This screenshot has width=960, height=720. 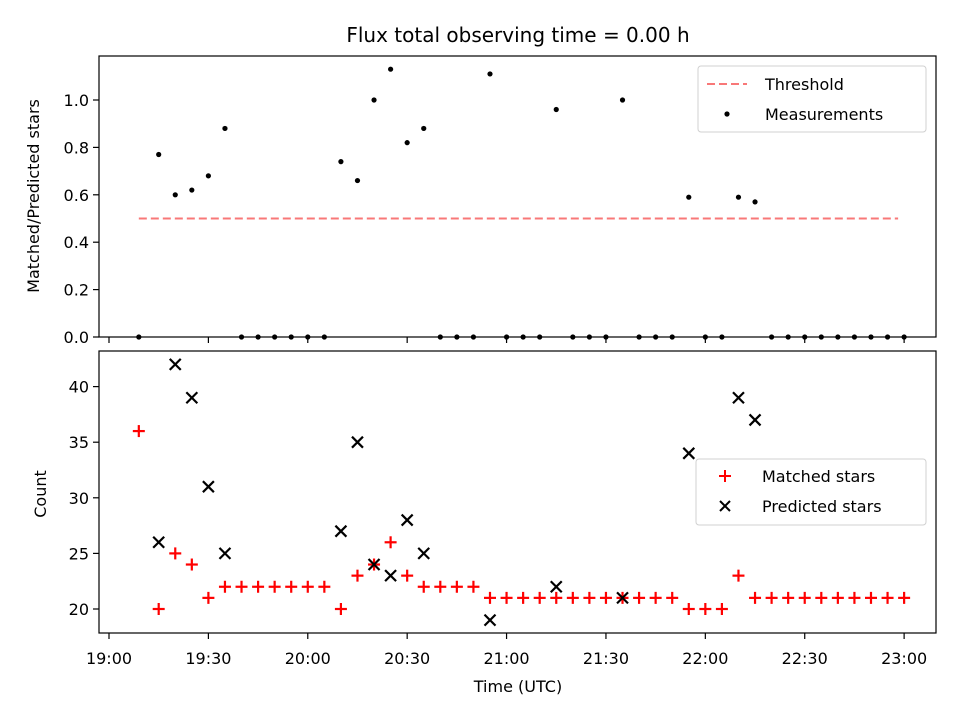 I want to click on y-tick-label: 0.6, so click(x=76, y=195).